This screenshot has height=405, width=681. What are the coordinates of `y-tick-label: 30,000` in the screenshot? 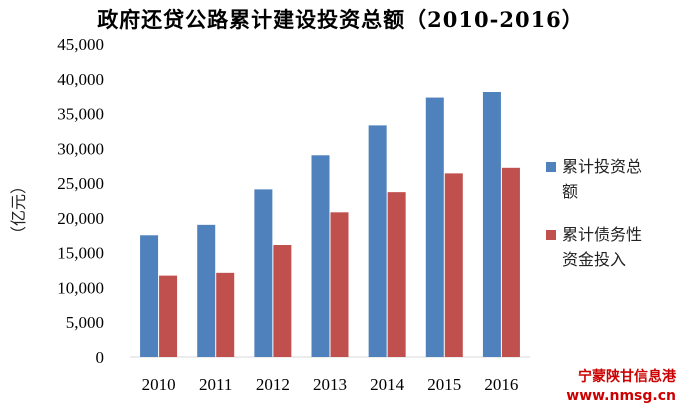 It's located at (80, 148).